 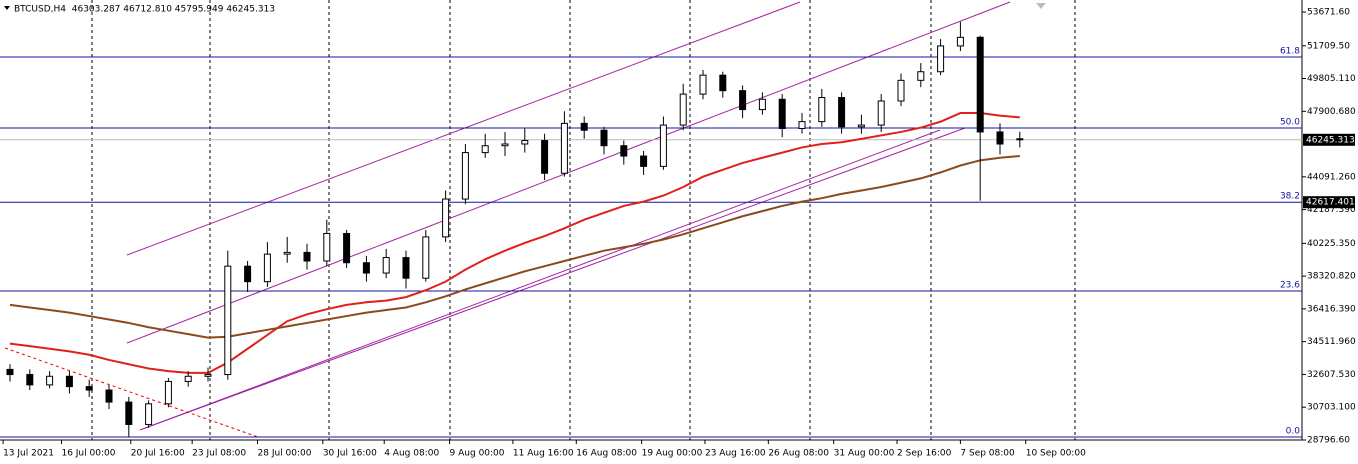 What do you see at coordinates (798, 454) in the screenshot?
I see `x-tick-label: 26 Aug 08:00` at bounding box center [798, 454].